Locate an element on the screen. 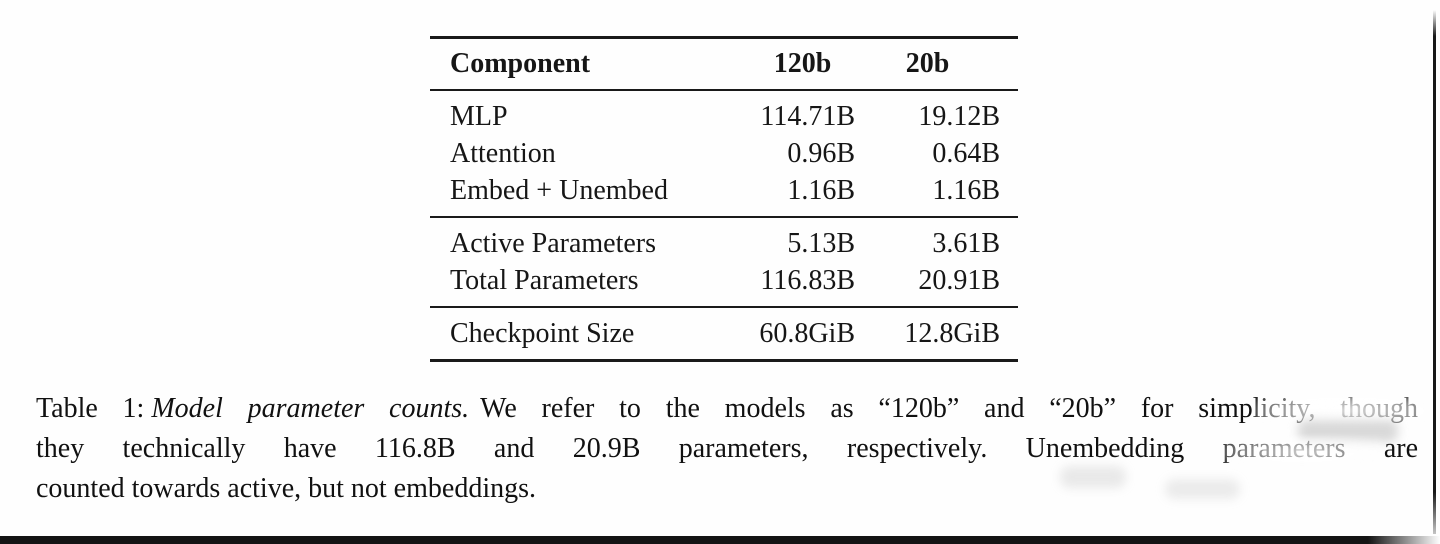 This screenshot has height=544, width=1440. row-label: MLP is located at coordinates (479, 116).